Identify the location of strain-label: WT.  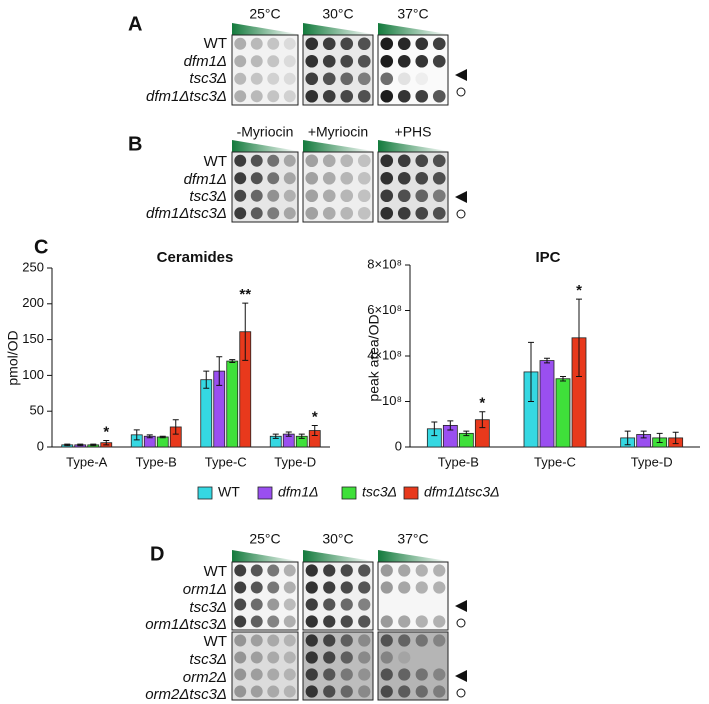
(215, 161).